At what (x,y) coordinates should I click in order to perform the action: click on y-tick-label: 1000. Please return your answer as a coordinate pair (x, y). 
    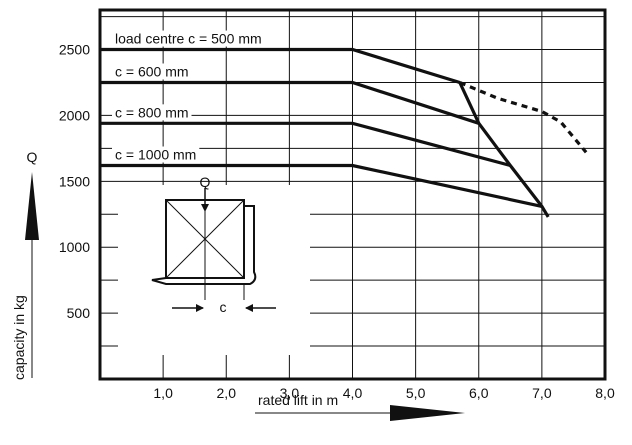
    Looking at the image, I should click on (74, 247).